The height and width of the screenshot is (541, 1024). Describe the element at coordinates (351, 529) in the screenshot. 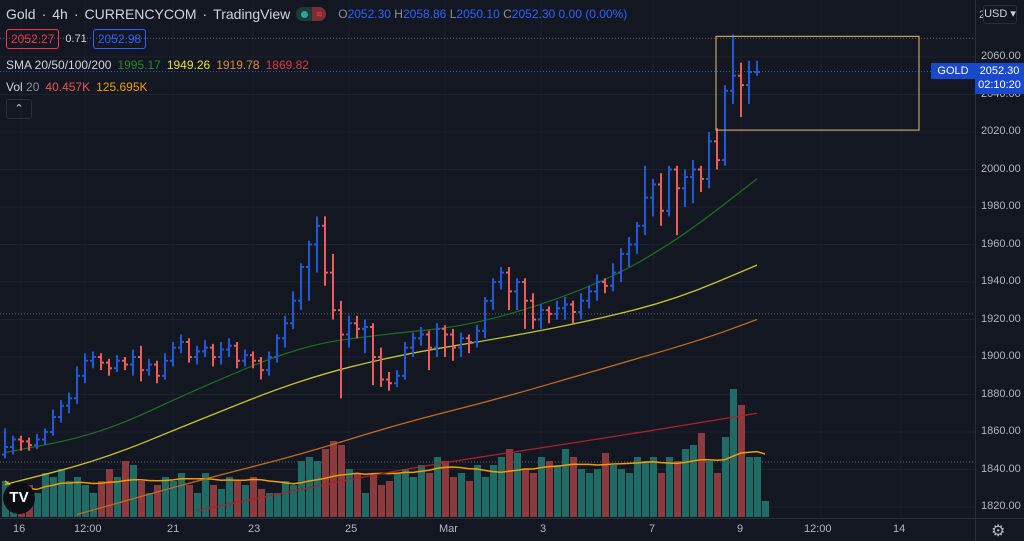

I see `time-axis-label: 25` at that location.